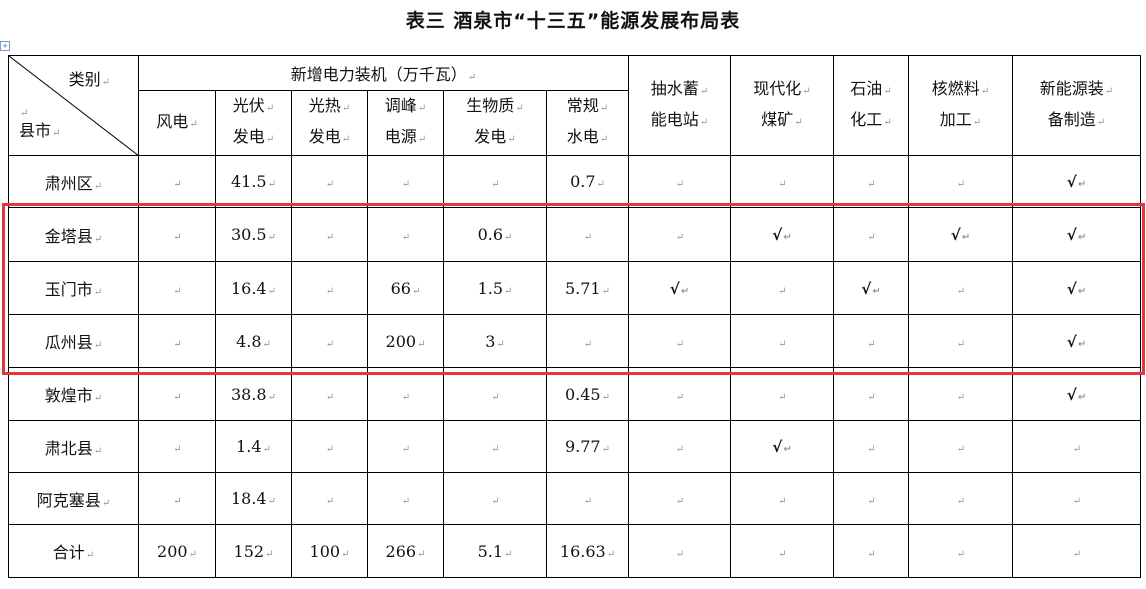  What do you see at coordinates (495, 123) in the screenshot?
I see `subheader-cell: 生物质发电` at bounding box center [495, 123].